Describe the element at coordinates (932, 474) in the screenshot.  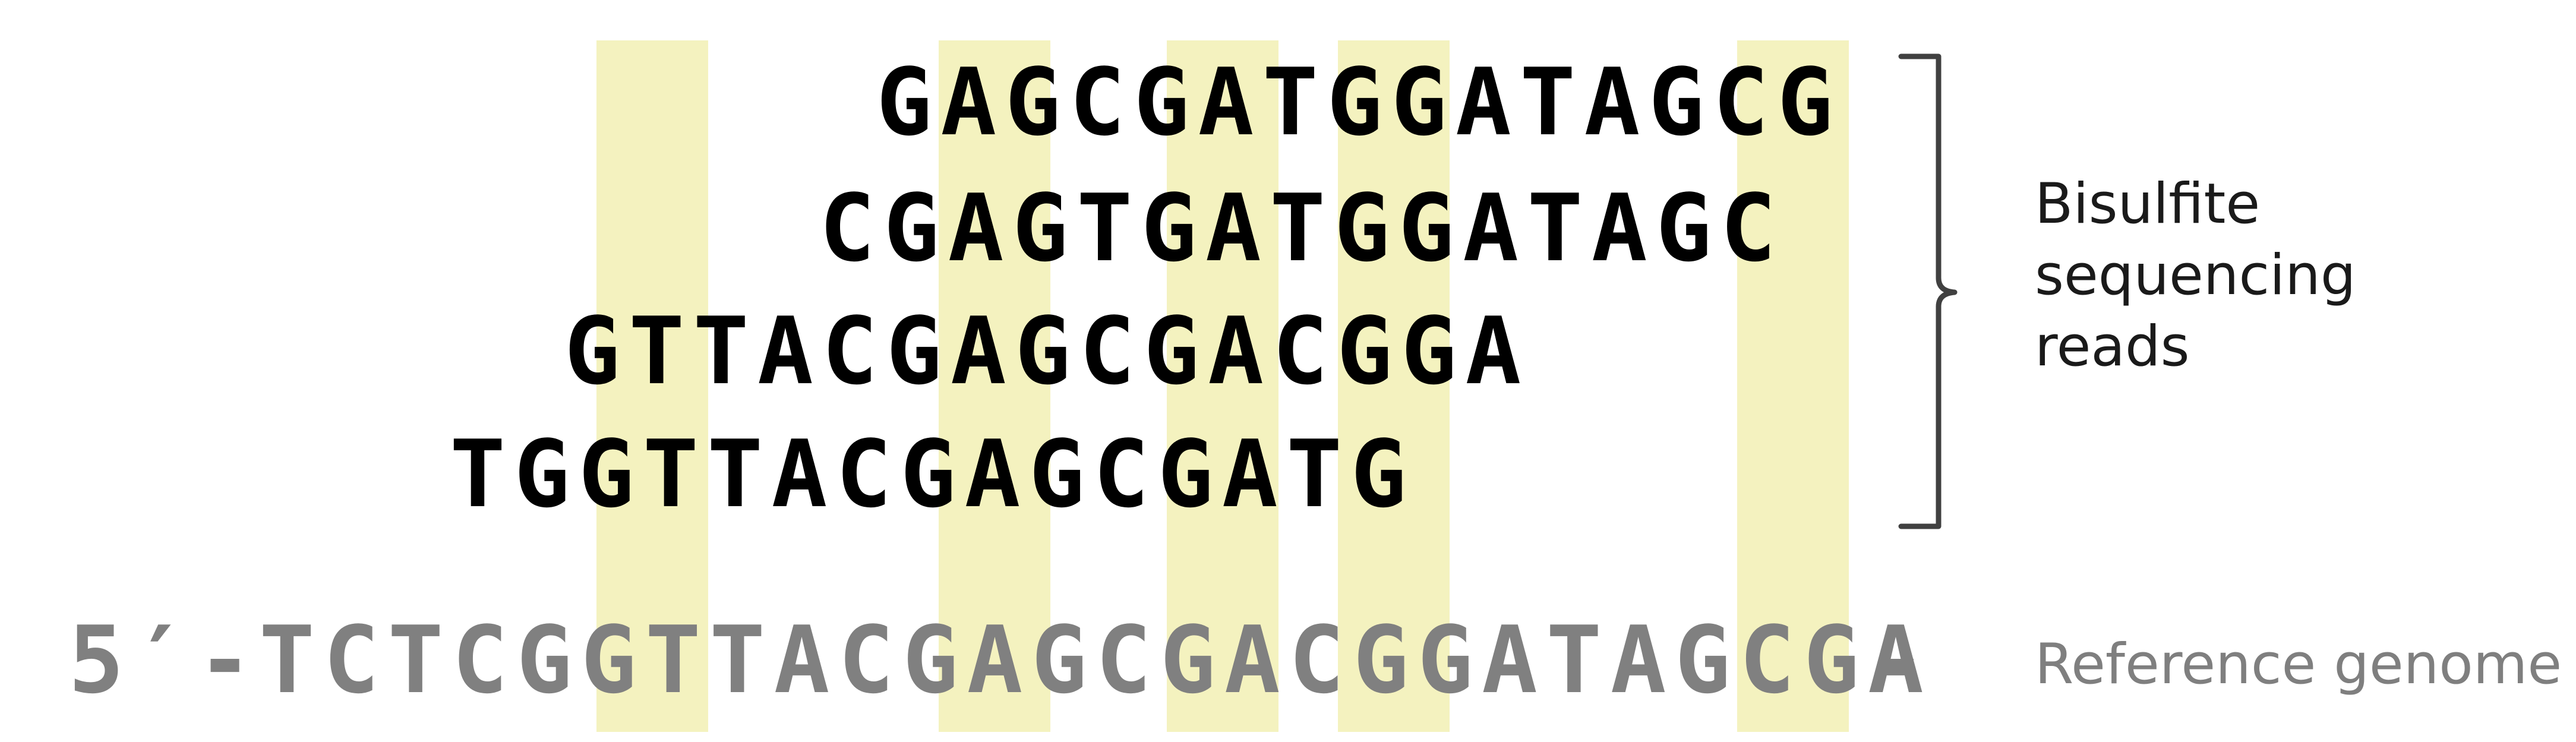
I see `read-sequence-4: TGGTTACGAGCGATG` at that location.